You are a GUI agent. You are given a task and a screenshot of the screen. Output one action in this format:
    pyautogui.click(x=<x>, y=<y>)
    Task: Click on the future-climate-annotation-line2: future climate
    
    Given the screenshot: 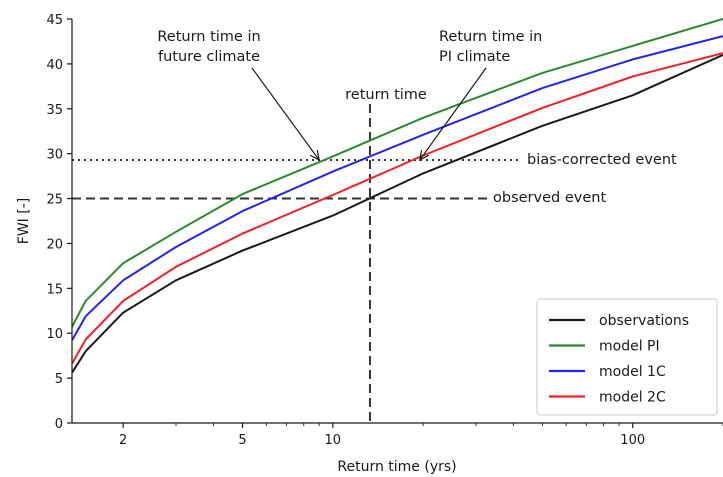 What is the action you would take?
    pyautogui.click(x=209, y=57)
    